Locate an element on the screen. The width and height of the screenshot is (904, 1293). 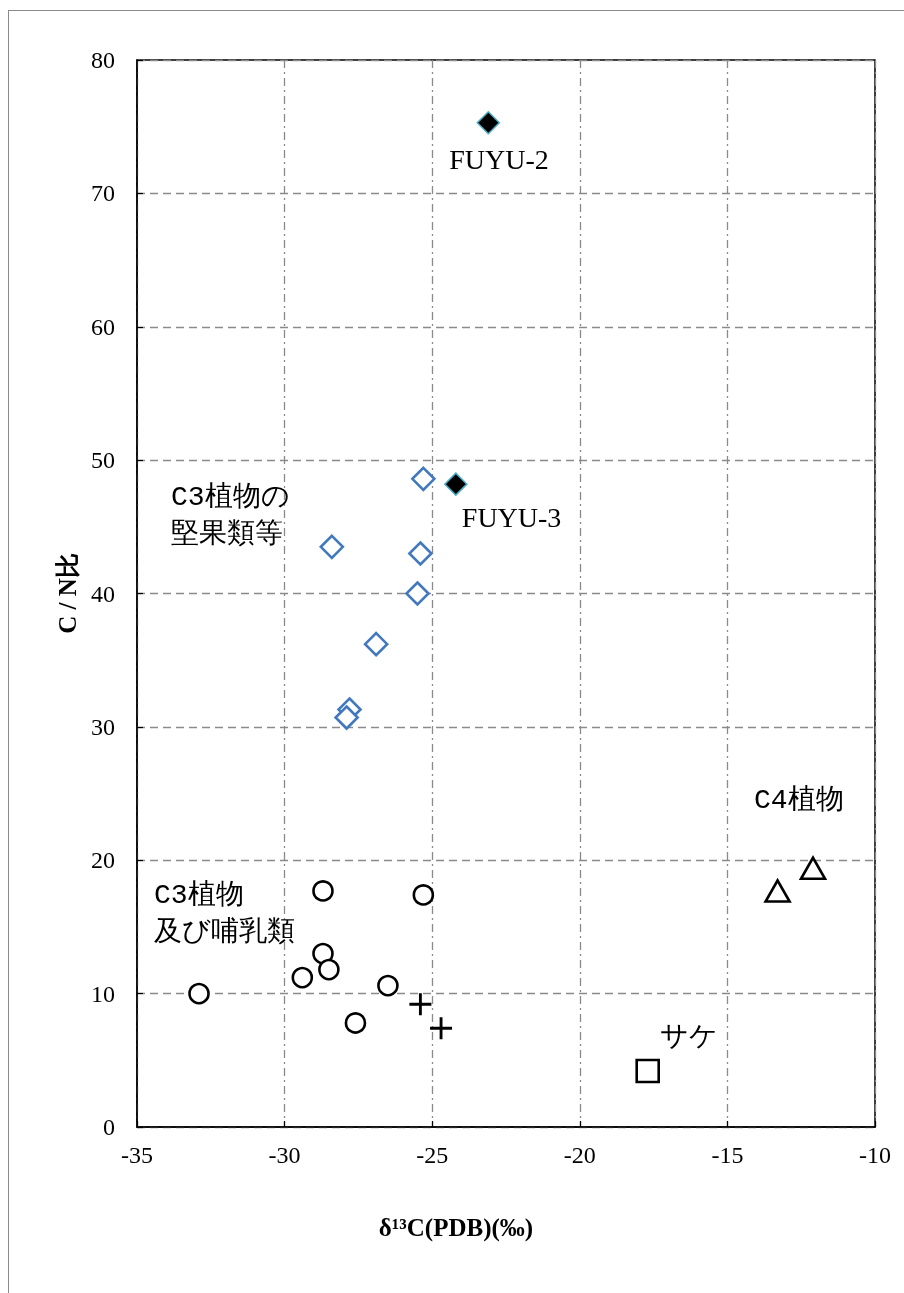
y-tick-label: 60 is located at coordinates (103, 326).